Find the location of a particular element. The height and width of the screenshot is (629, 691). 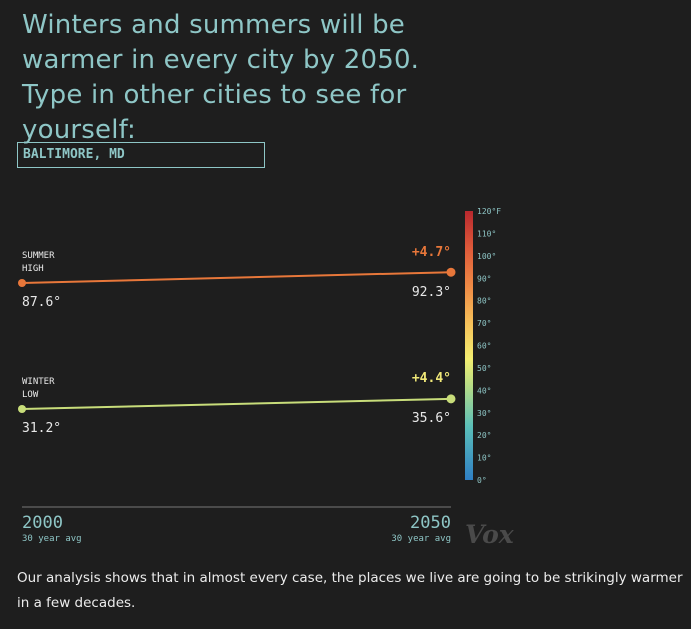

series-summer-label-line1: SUMMER is located at coordinates (38, 256).